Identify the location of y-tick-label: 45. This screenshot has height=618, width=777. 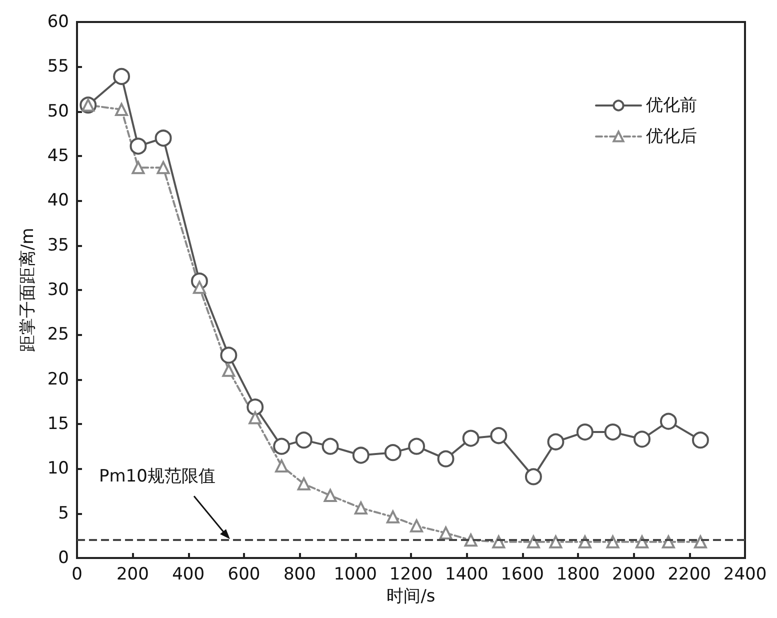
(58, 156).